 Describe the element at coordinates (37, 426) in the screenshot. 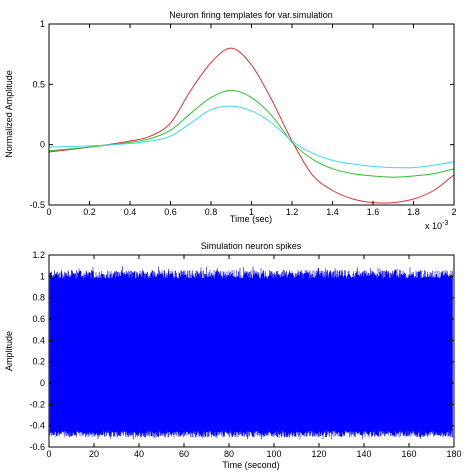

I see `spikes-y-tick-label: -0.4` at that location.